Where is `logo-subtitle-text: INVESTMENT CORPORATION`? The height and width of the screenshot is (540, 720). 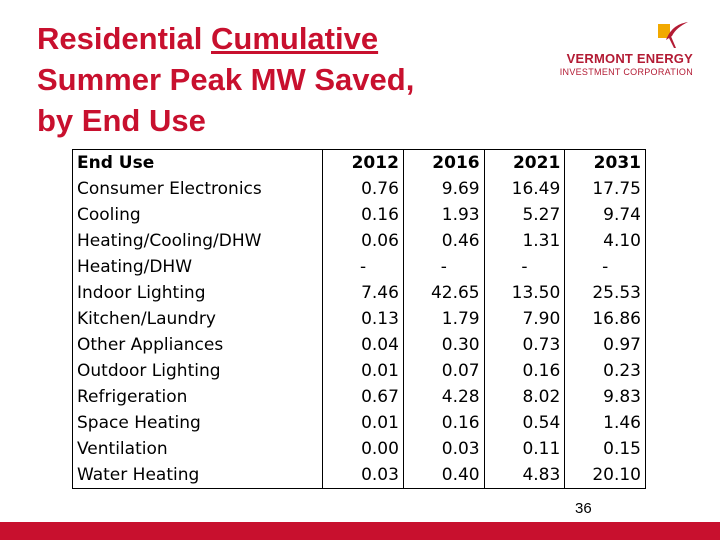
logo-subtitle-text: INVESTMENT CORPORATION is located at coordinates (626, 72).